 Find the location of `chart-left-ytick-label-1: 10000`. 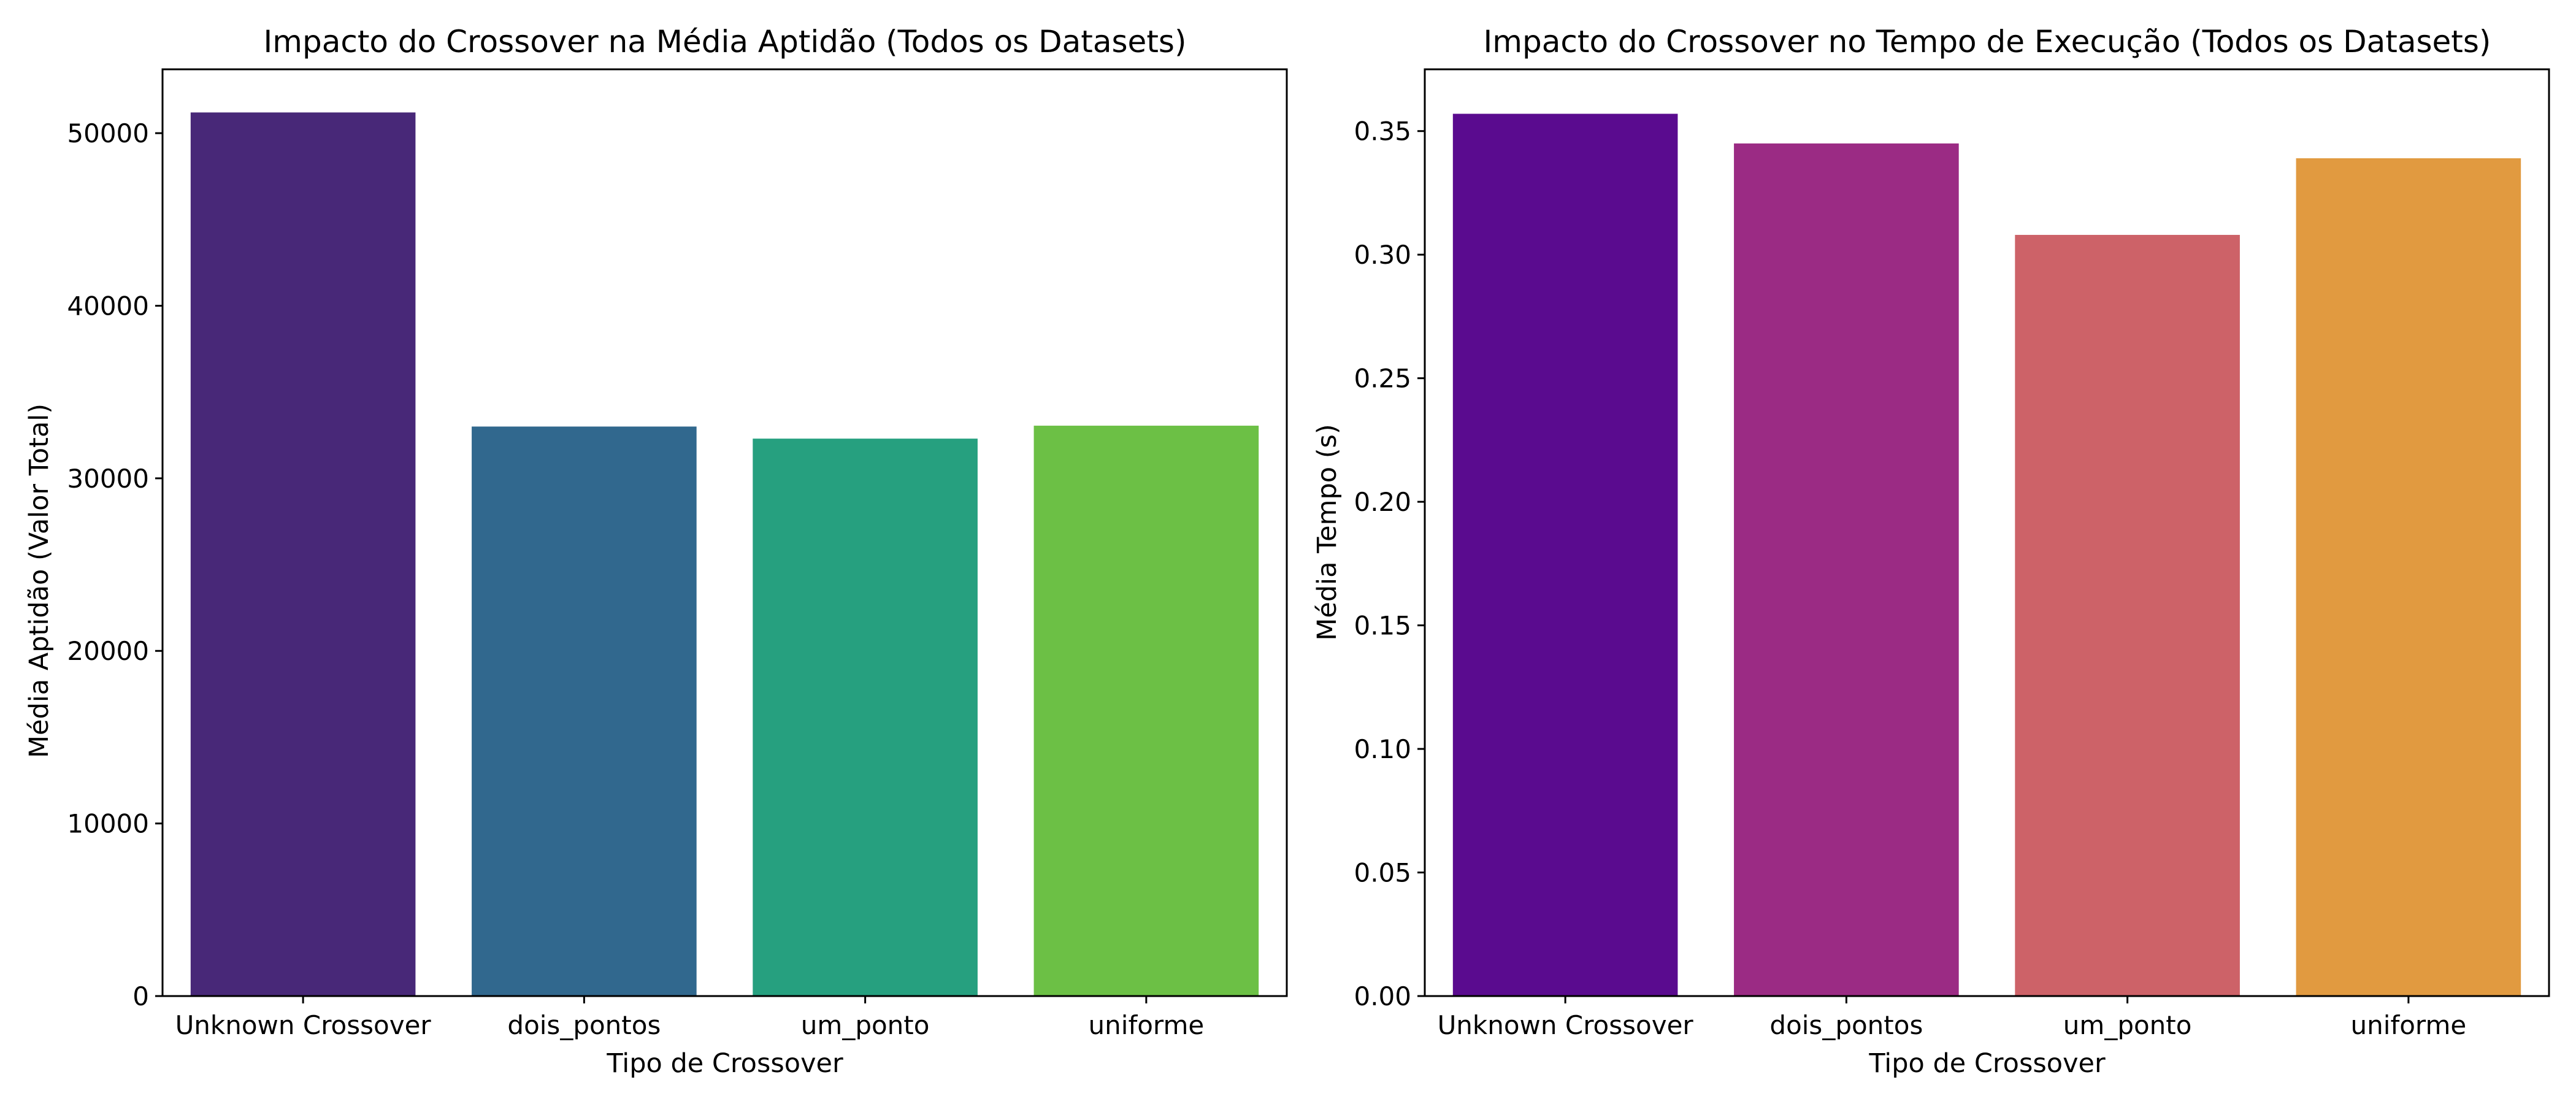

chart-left-ytick-label-1: 10000 is located at coordinates (108, 824).